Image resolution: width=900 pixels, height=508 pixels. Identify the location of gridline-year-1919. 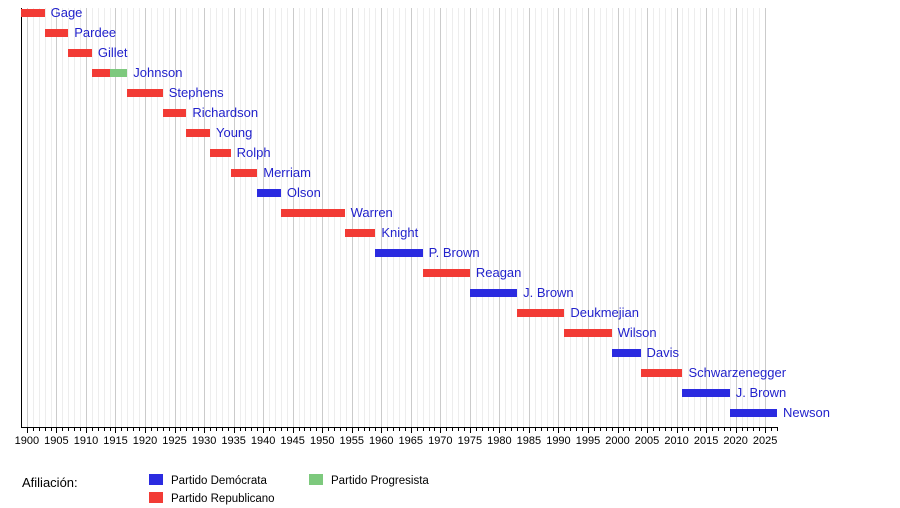
(140, 217).